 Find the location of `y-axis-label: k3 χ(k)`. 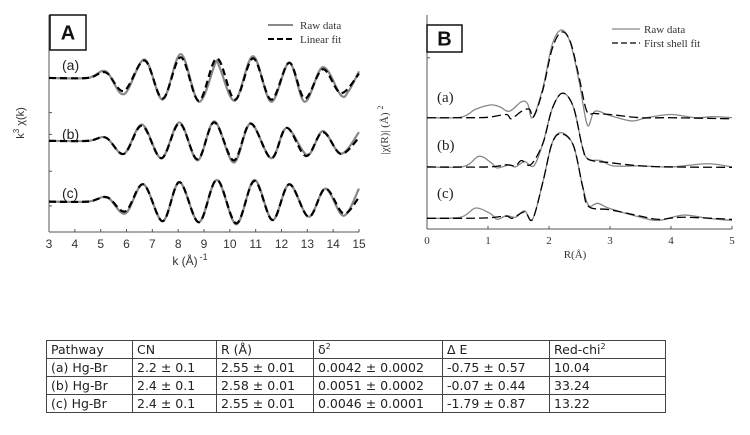

y-axis-label: k3 χ(k) is located at coordinates (19, 123).